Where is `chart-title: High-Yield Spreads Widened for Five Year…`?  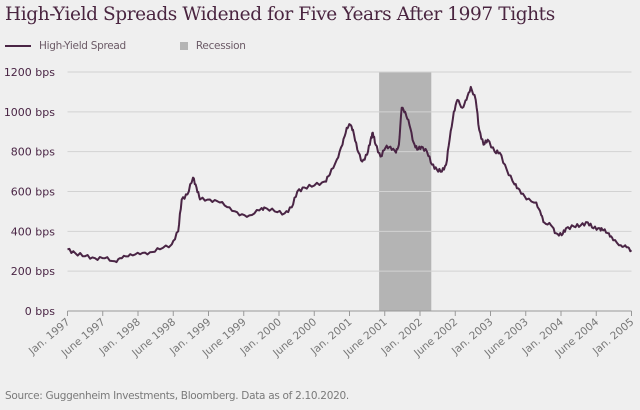 chart-title: High-Yield Spreads Widened for Five Year… is located at coordinates (280, 14).